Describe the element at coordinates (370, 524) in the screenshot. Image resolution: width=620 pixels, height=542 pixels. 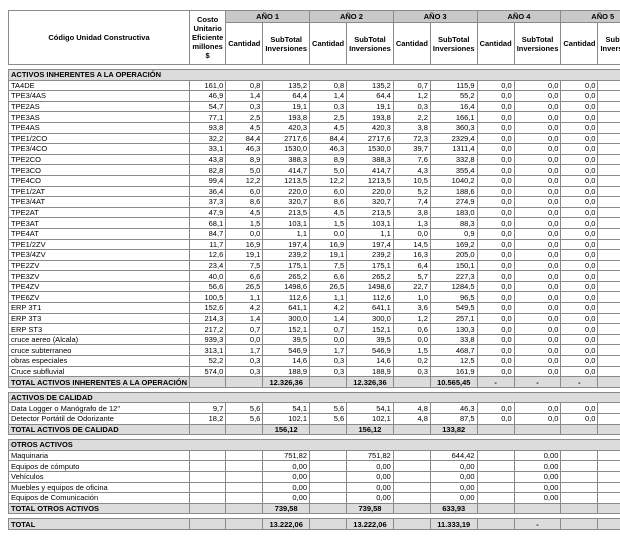
I see `grand-total-cell: 13.222,06` at that location.